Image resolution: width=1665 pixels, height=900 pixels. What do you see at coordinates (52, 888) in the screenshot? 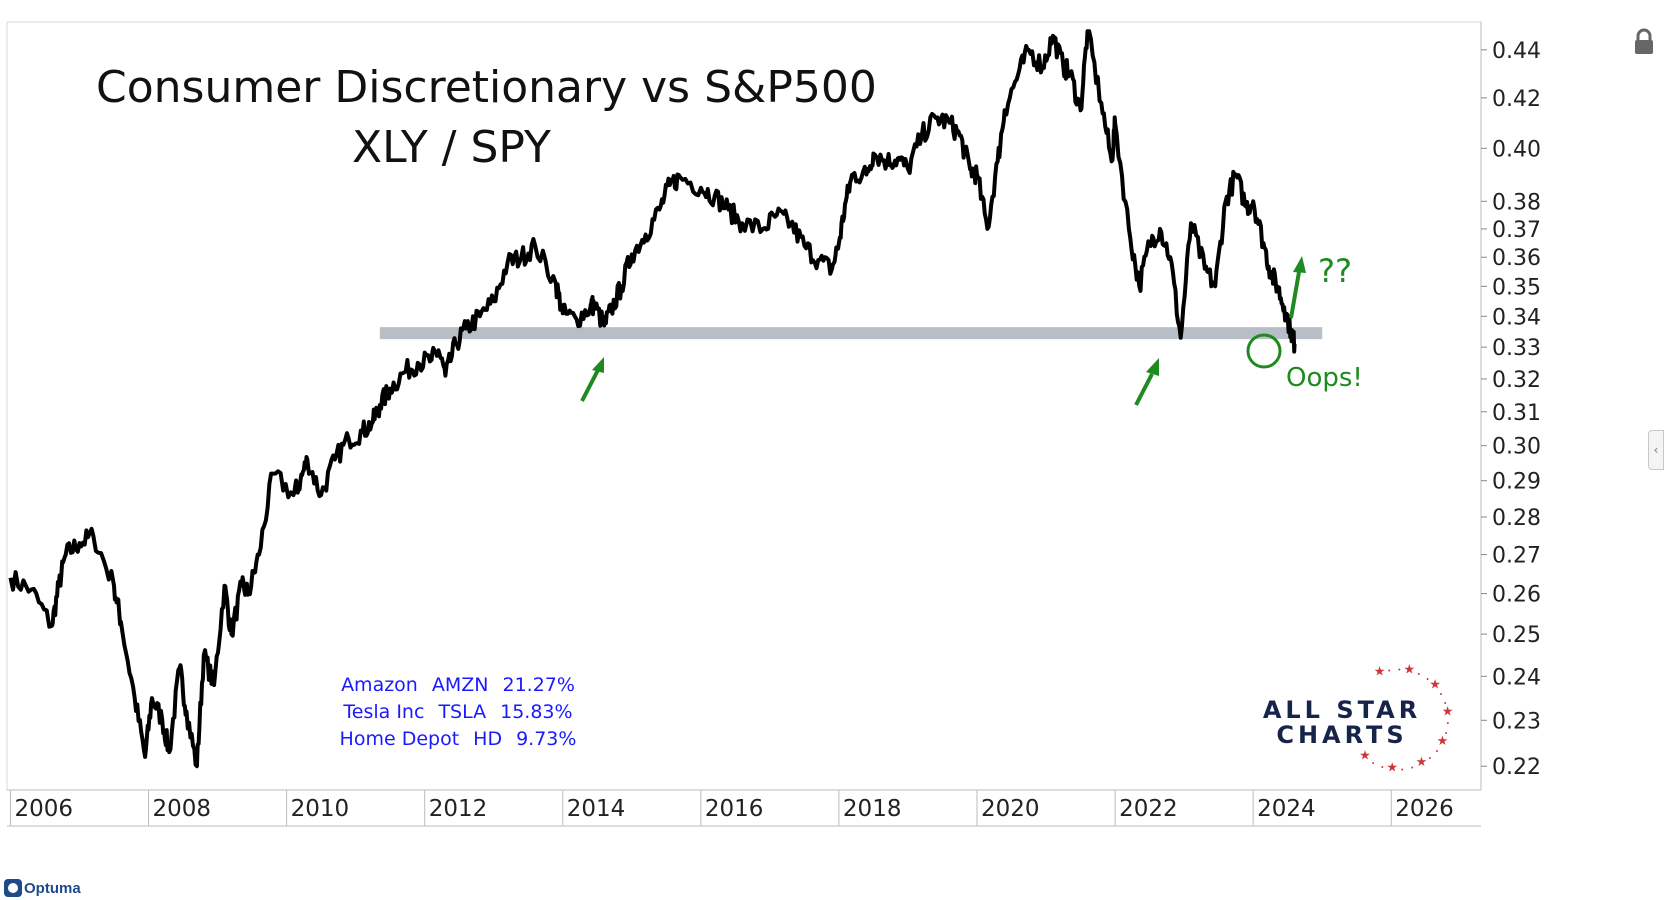
I see `vendor-label: Optuma` at bounding box center [52, 888].